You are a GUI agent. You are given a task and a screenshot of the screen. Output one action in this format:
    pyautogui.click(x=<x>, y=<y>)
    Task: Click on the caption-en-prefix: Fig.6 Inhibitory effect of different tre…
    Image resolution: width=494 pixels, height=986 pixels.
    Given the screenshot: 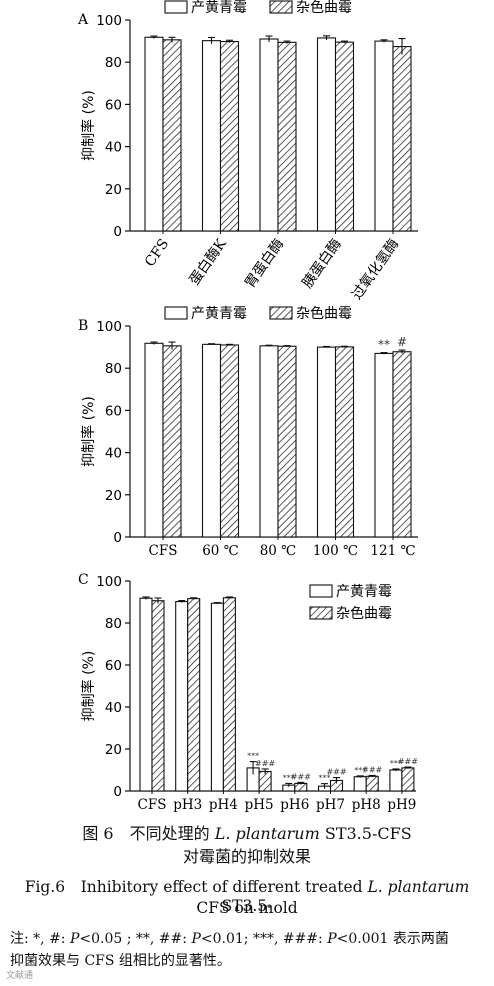 What is the action you would take?
    pyautogui.click(x=196, y=887)
    